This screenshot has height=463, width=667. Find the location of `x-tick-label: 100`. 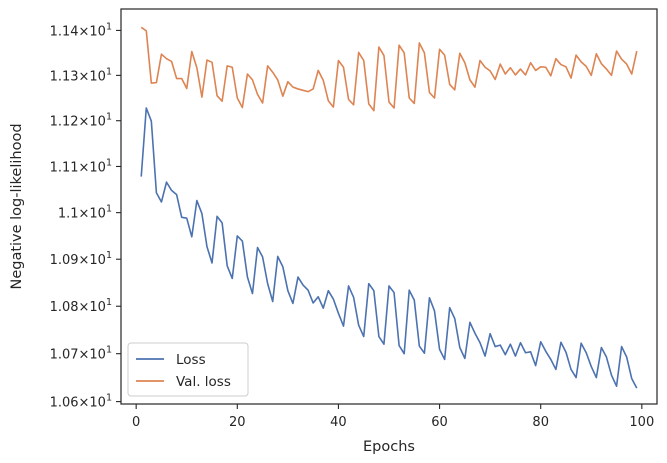

x-tick-label: 100 is located at coordinates (641, 422).